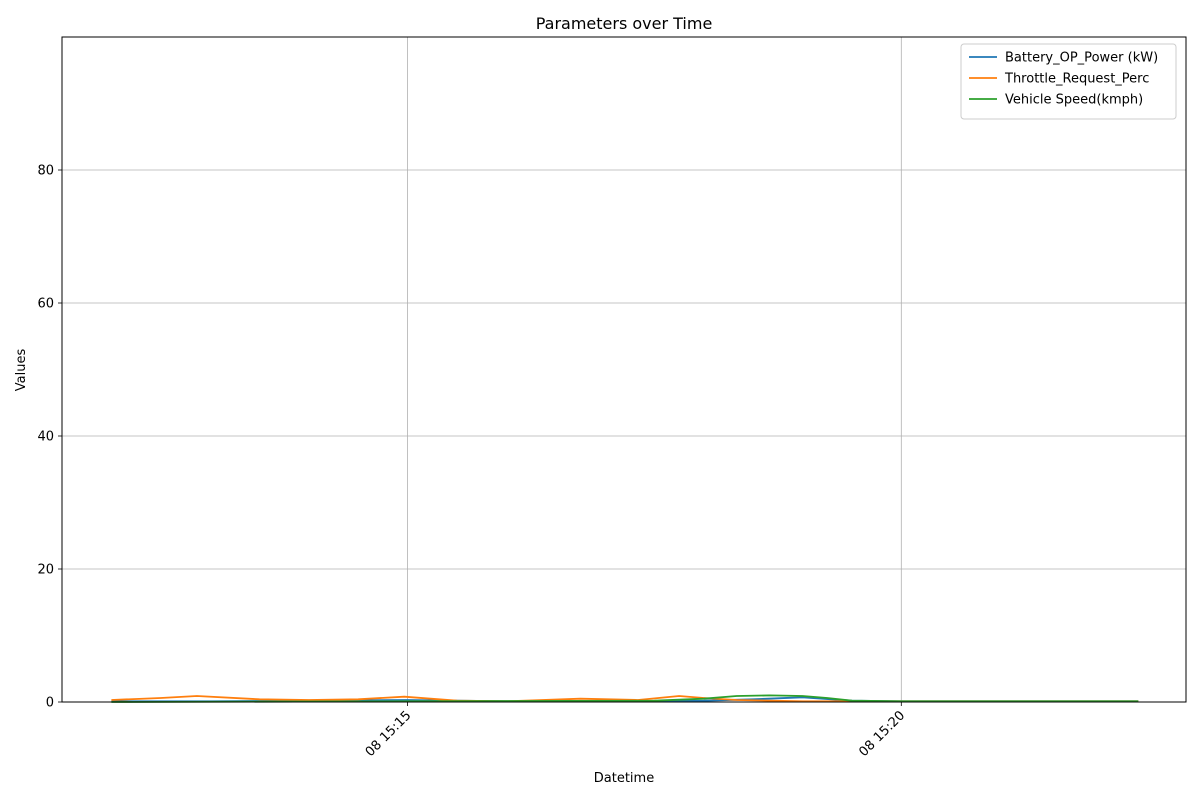 The height and width of the screenshot is (800, 1200). I want to click on y-tick-label: 80, so click(45, 171).